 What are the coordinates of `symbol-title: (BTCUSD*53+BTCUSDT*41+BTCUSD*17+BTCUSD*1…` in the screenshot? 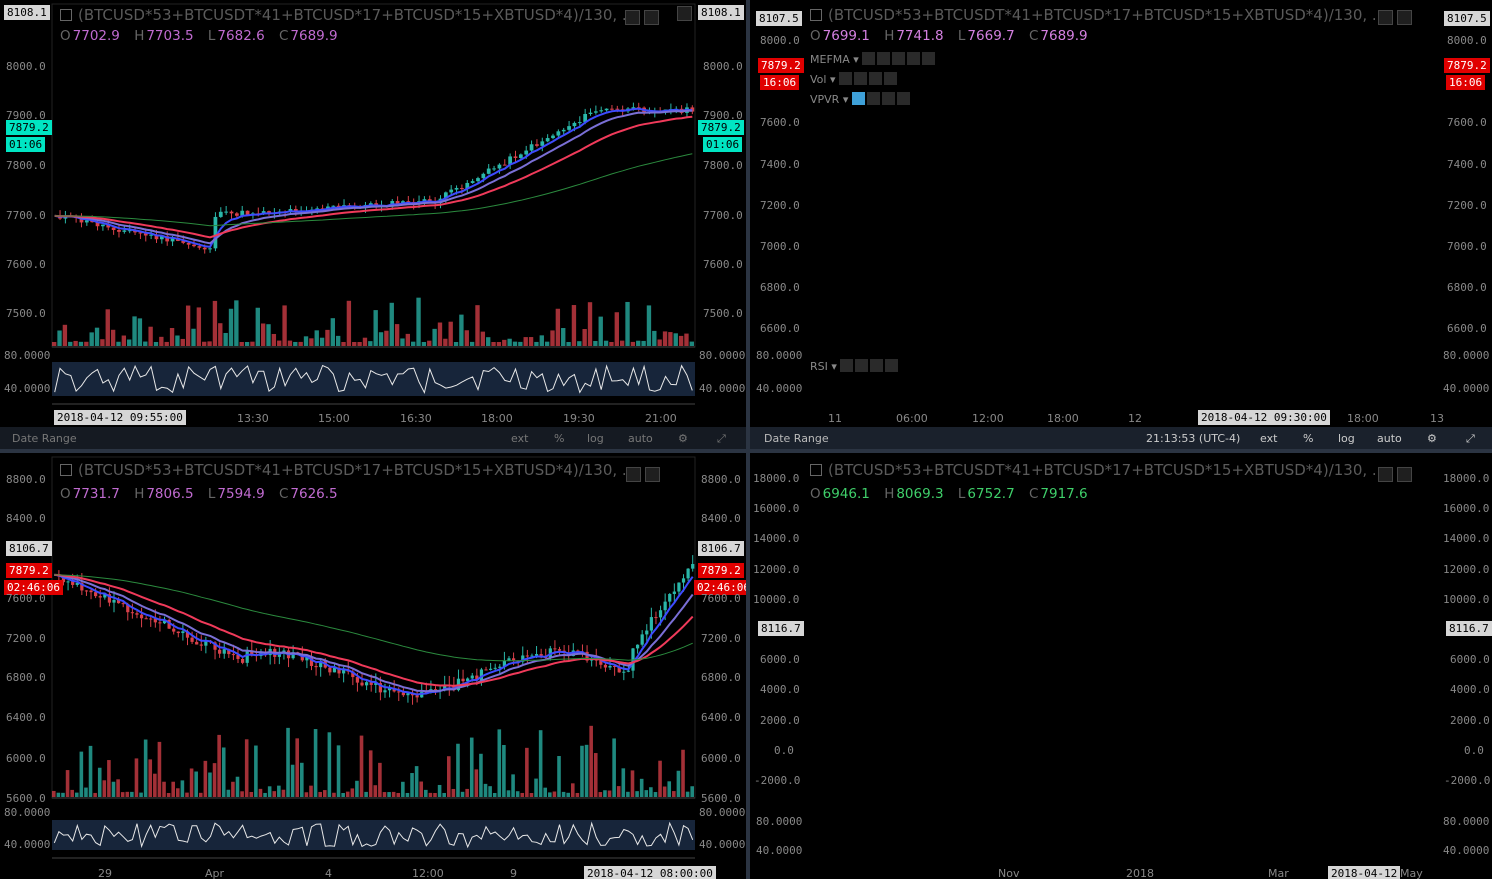 It's located at (348, 470).